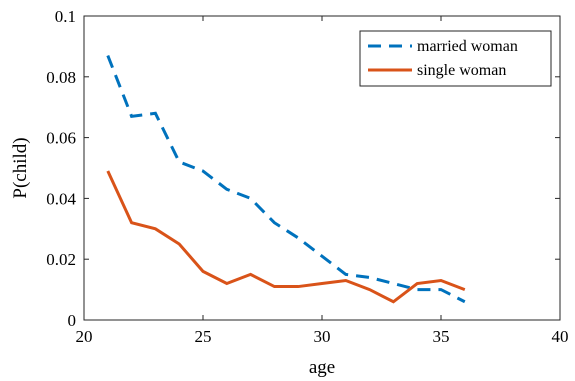 This screenshot has width=575, height=381. Describe the element at coordinates (72, 320) in the screenshot. I see `y-tick-label: 0` at that location.